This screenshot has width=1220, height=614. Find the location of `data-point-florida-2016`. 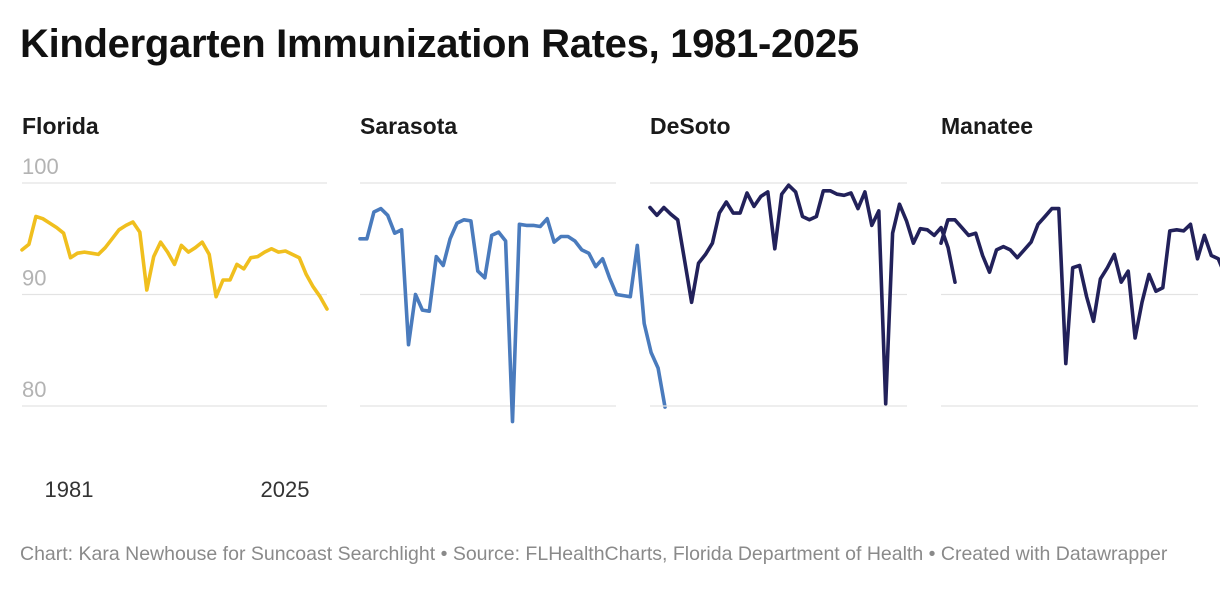

data-point-florida-2016 is located at coordinates (264, 252).